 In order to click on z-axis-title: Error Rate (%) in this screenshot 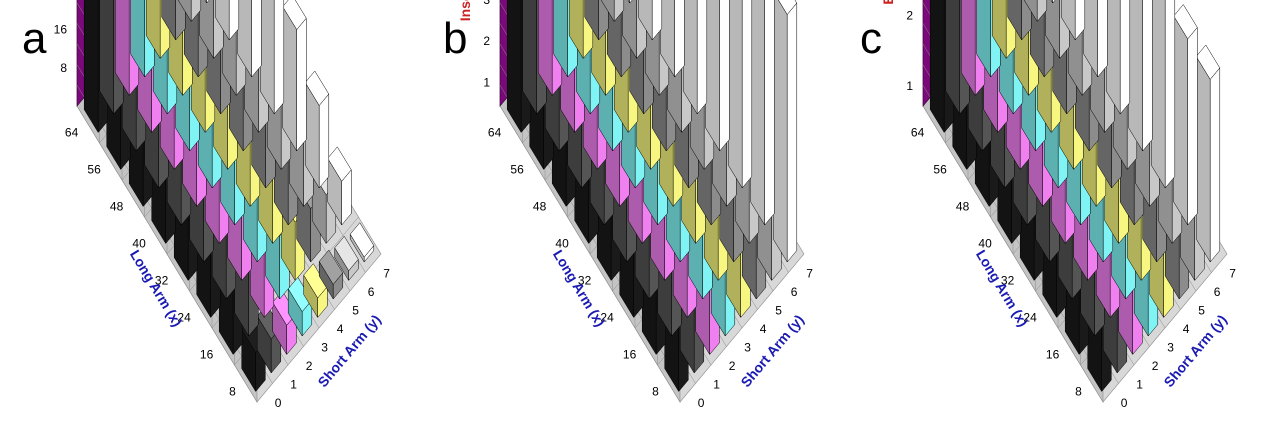, I will do `click(888, 2)`.